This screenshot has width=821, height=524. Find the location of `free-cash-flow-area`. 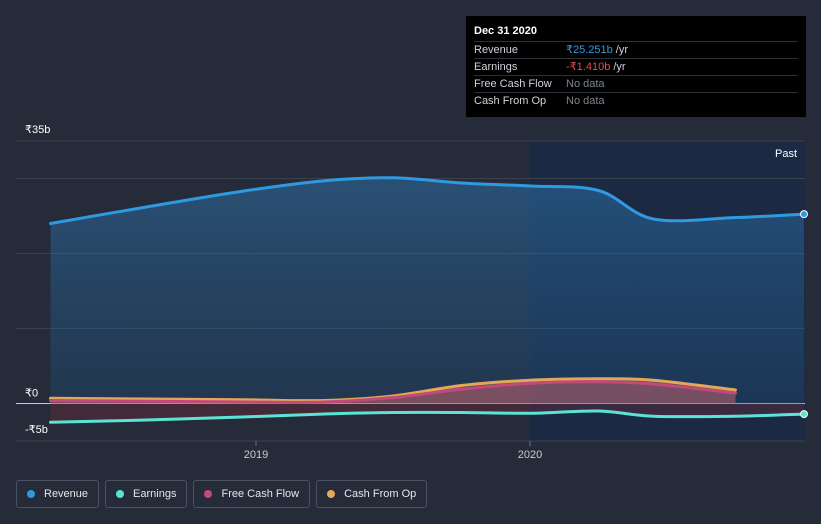

free-cash-flow-area is located at coordinates (393, 392).